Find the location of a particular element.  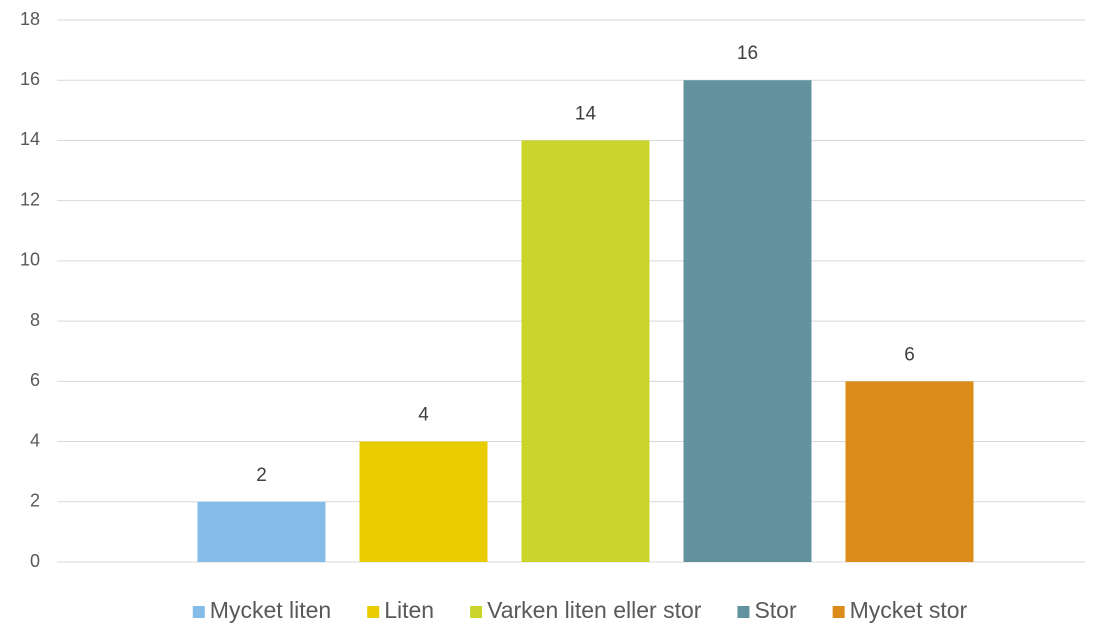

y-tick-label: 0 is located at coordinates (35, 561).